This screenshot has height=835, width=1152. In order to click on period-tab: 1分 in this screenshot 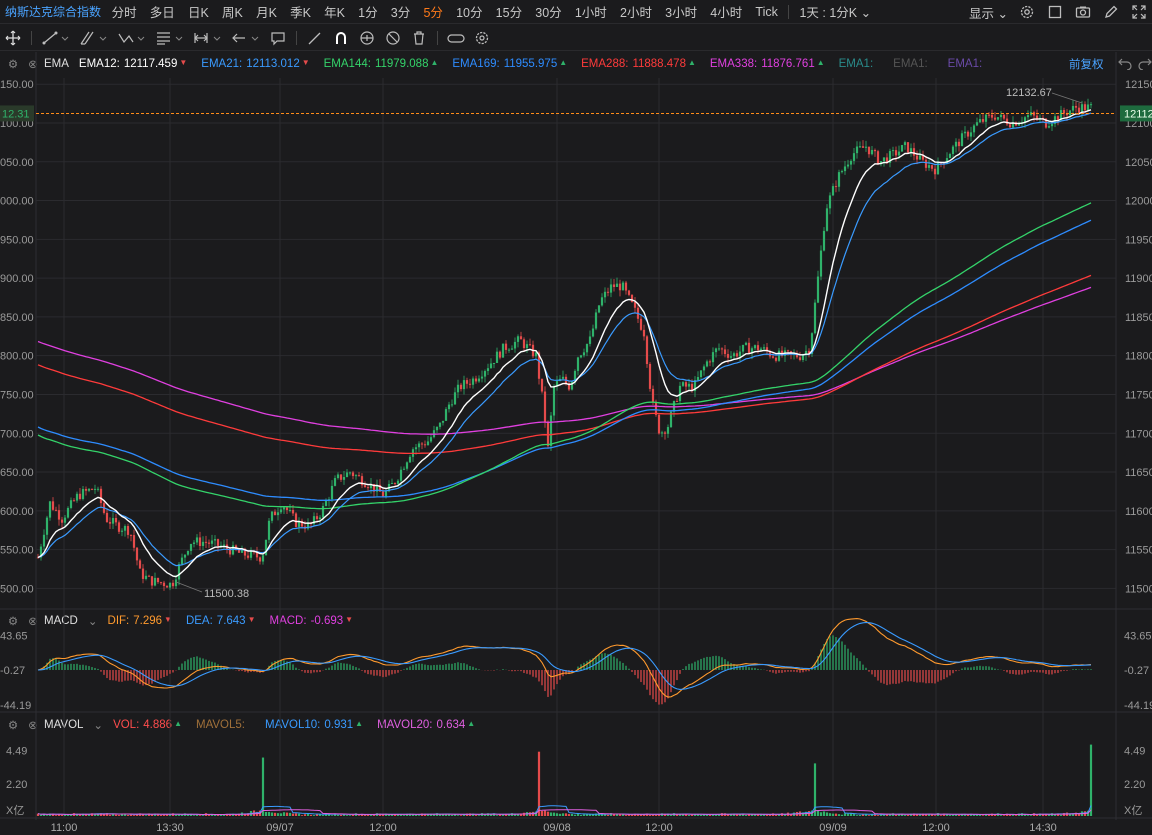, I will do `click(368, 13)`.